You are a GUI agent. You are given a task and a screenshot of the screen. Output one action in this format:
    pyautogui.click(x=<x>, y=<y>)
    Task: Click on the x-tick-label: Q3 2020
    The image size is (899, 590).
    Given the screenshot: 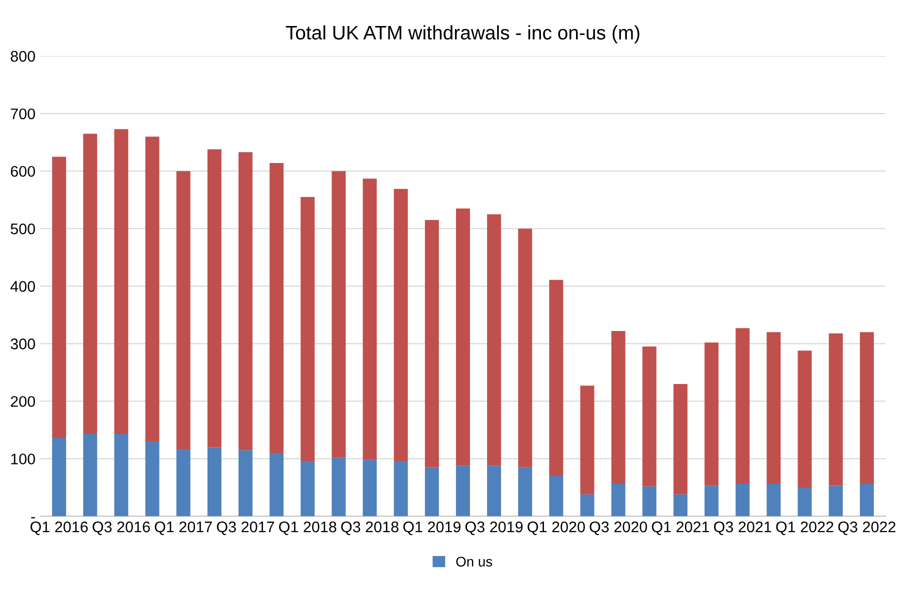 What is the action you would take?
    pyautogui.click(x=619, y=529)
    